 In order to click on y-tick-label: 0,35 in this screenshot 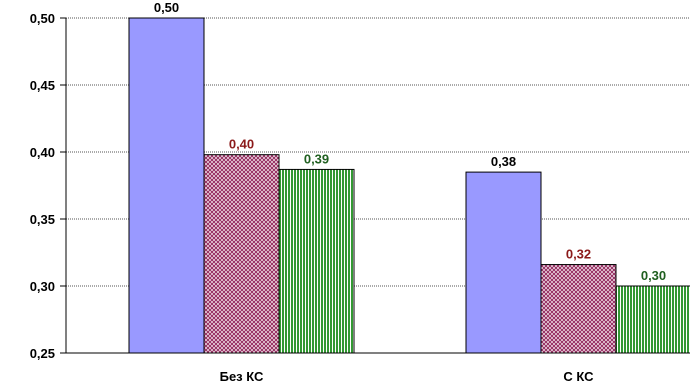, I will do `click(42, 219)`.